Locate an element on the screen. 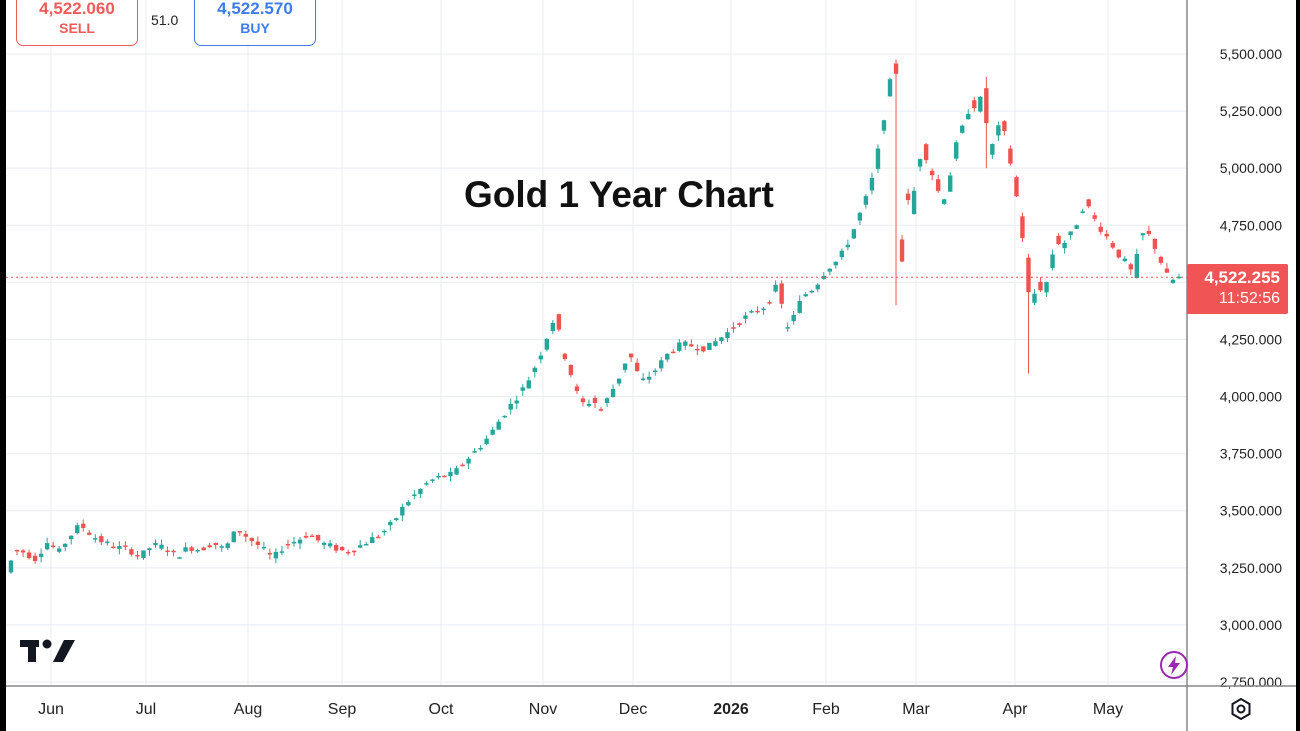 The height and width of the screenshot is (731, 1300). x-tick-label: Oct is located at coordinates (441, 709).